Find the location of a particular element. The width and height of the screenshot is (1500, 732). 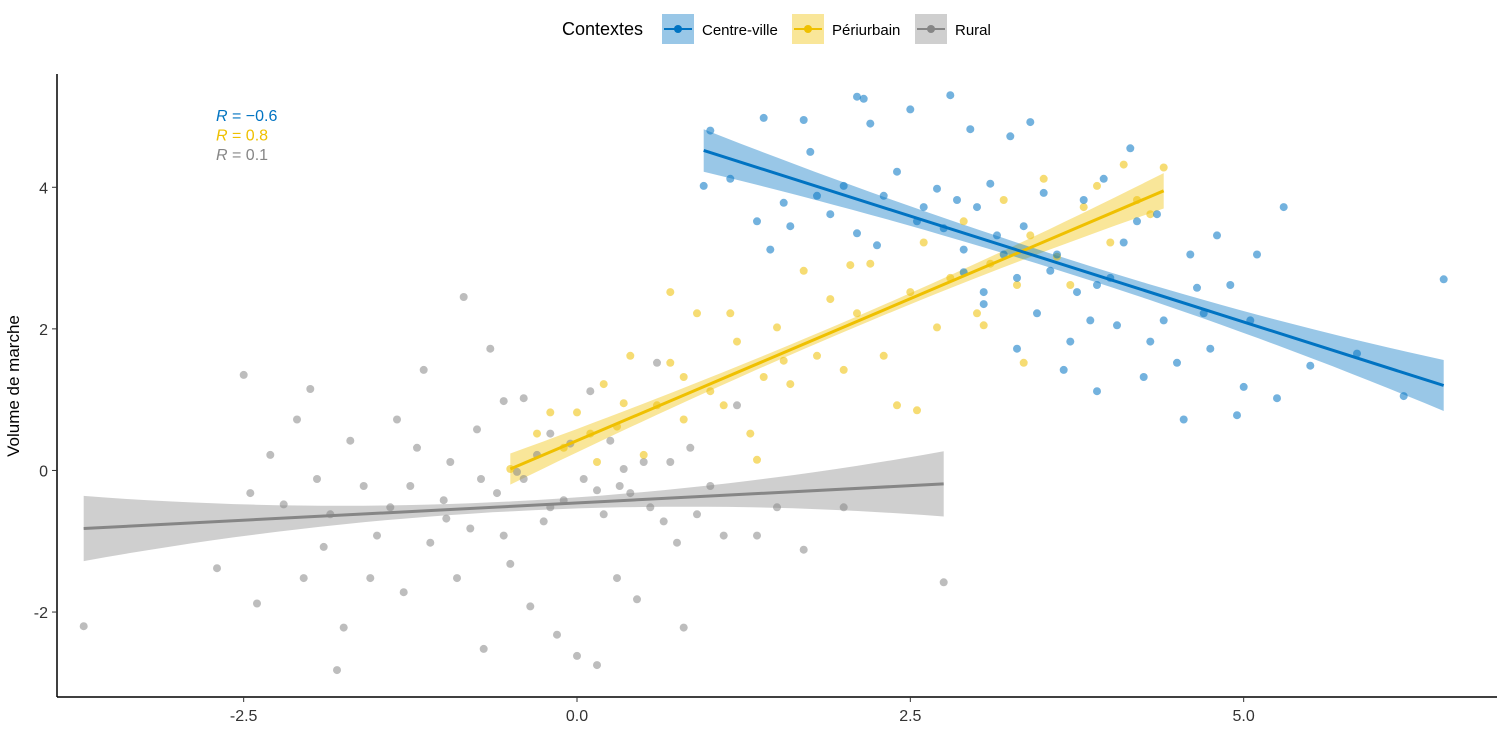

correlation-value: = 0.1 is located at coordinates (248, 155).